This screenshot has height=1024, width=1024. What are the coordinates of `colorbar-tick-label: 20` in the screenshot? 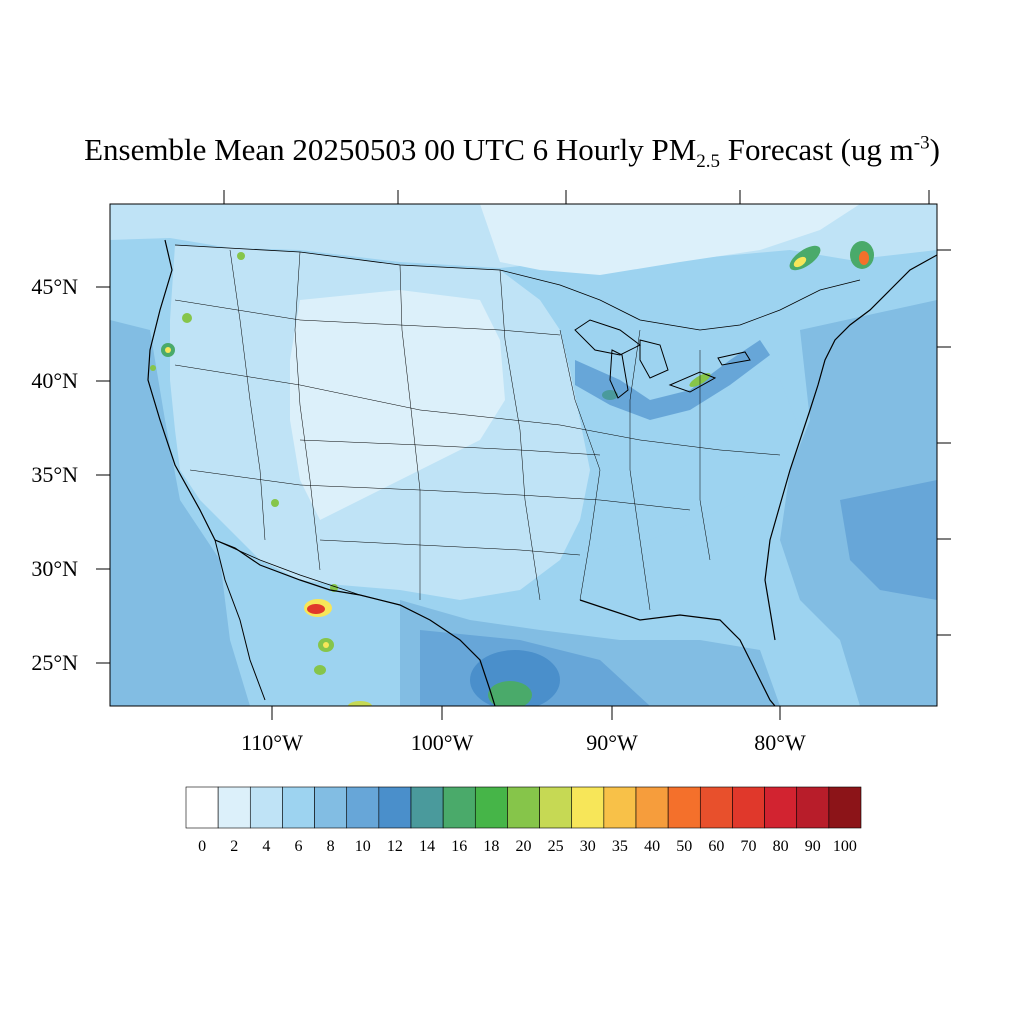 It's located at (523, 846).